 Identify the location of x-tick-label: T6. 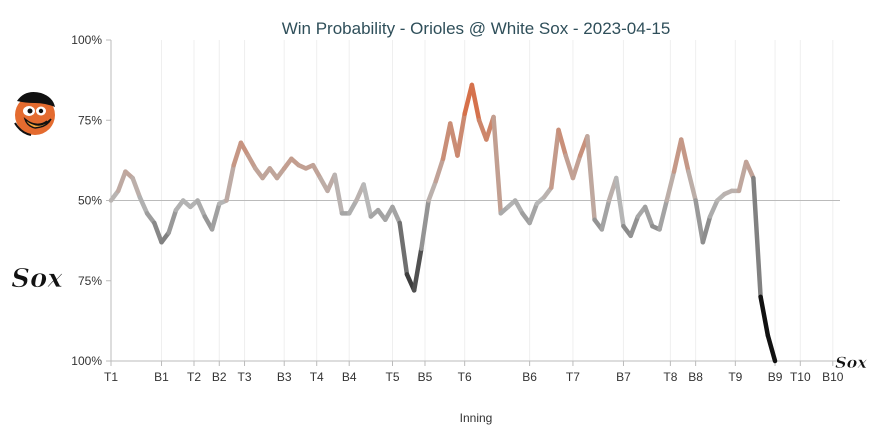
(465, 377).